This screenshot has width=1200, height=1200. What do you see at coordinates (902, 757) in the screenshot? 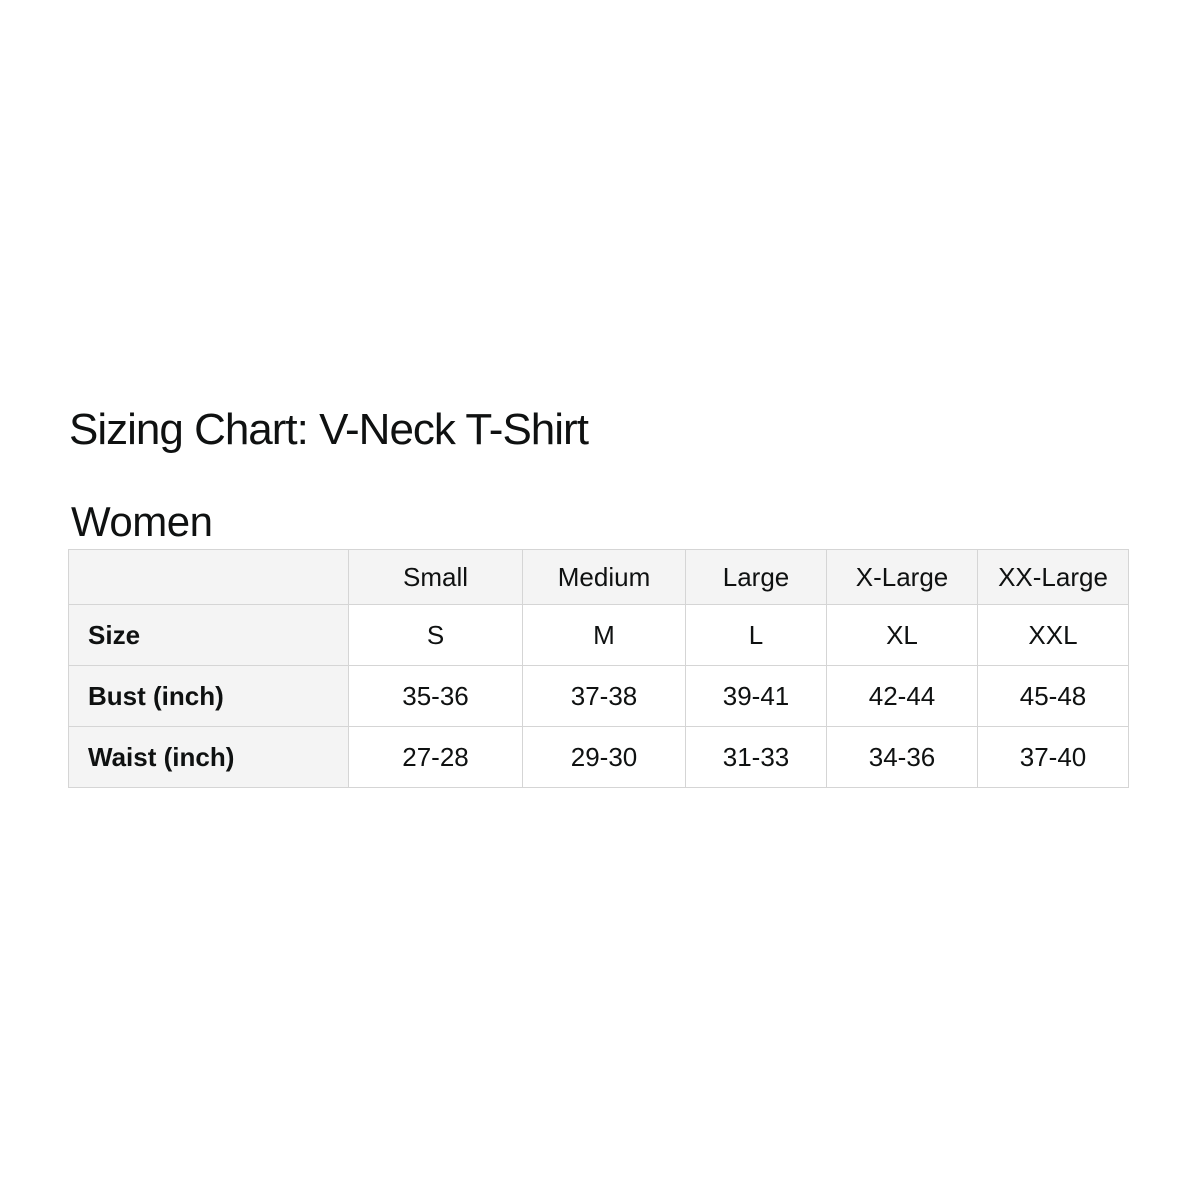
I see `table-cell: 34-36` at bounding box center [902, 757].